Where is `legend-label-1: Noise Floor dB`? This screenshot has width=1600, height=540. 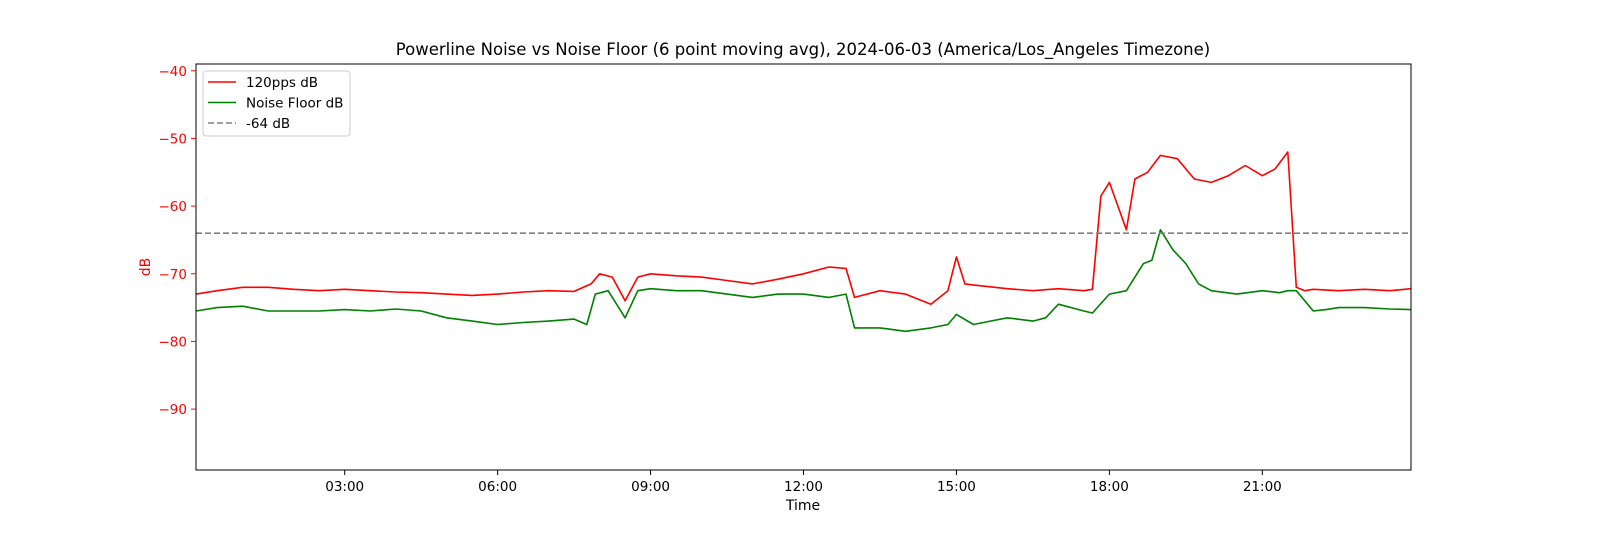 legend-label-1: Noise Floor dB is located at coordinates (294, 104).